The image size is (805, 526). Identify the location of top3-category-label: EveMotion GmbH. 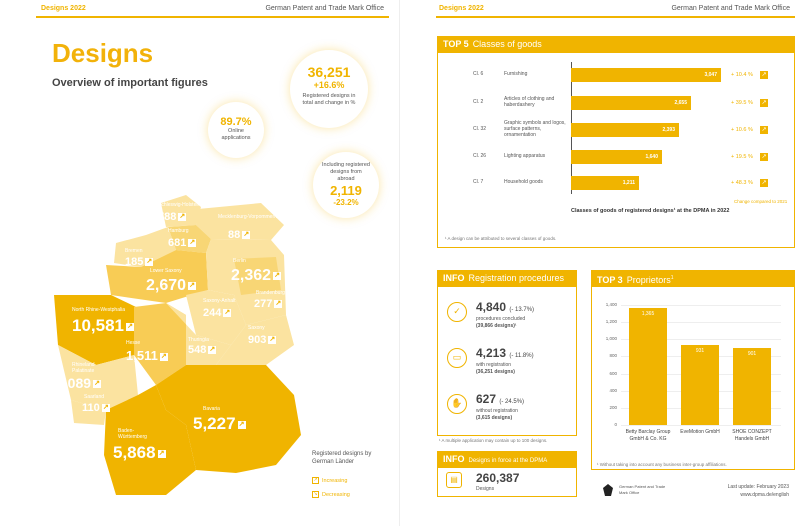
(700, 432).